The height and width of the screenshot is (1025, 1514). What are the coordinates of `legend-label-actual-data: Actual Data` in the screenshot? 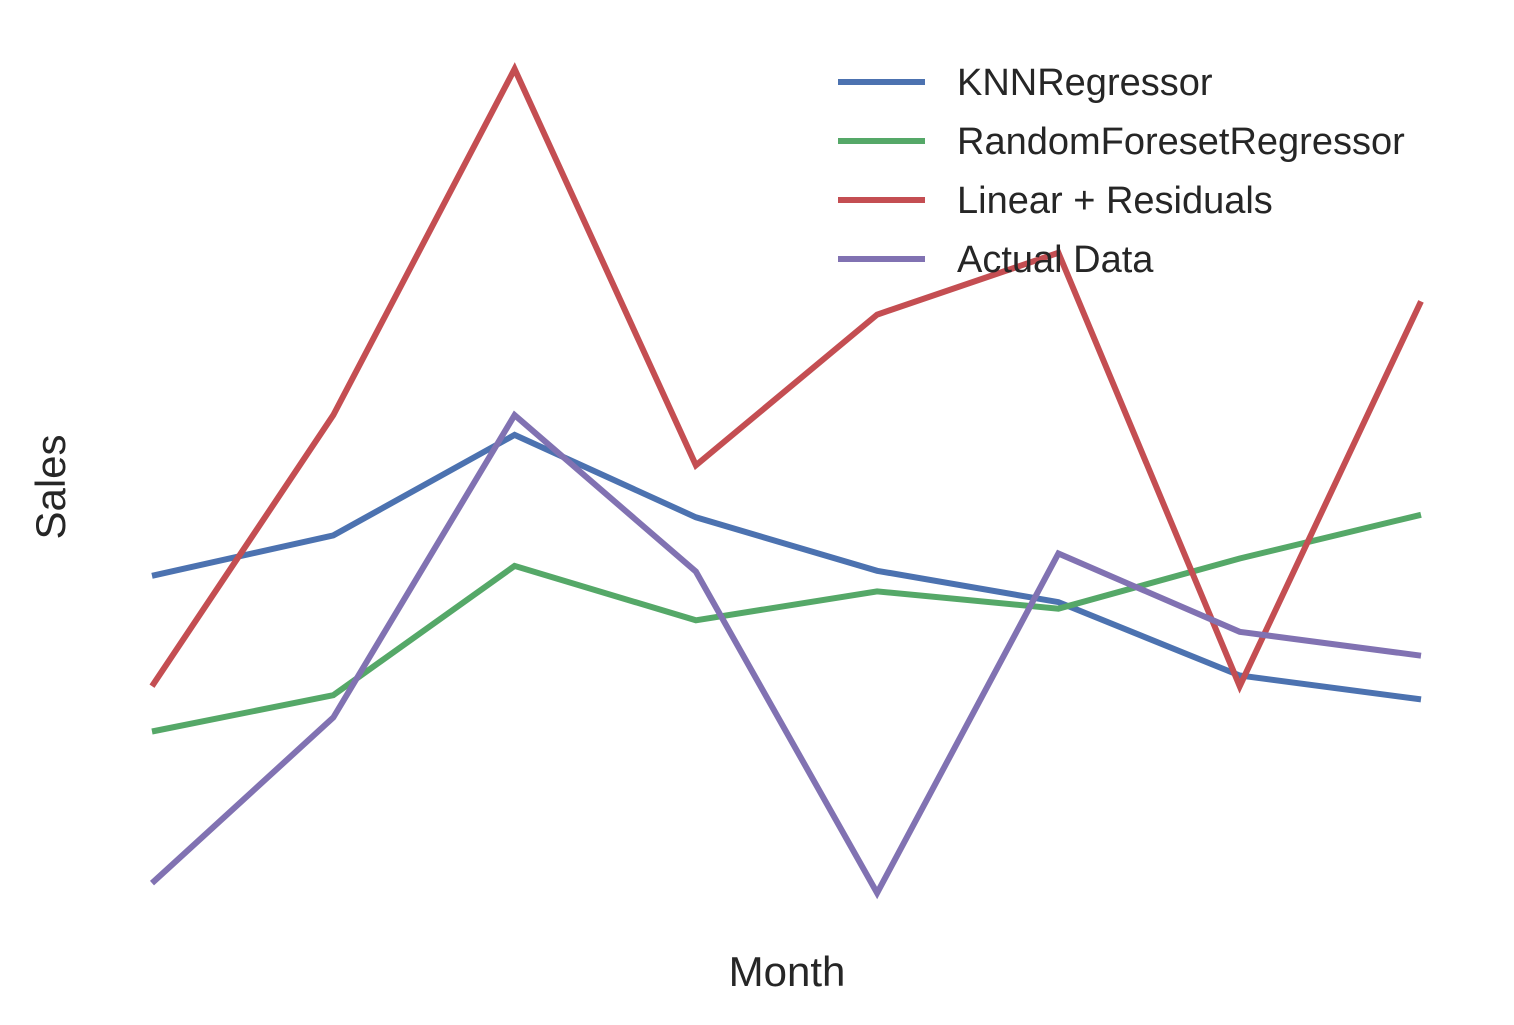 It's located at (1055, 260).